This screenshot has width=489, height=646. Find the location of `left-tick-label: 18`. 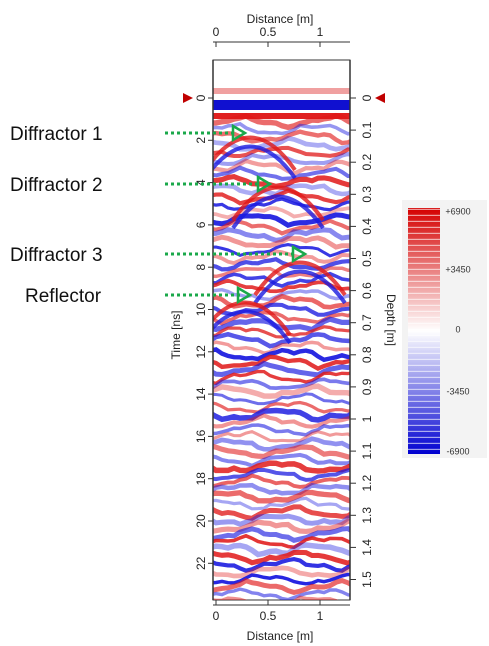

left-tick-label: 18 is located at coordinates (201, 479).